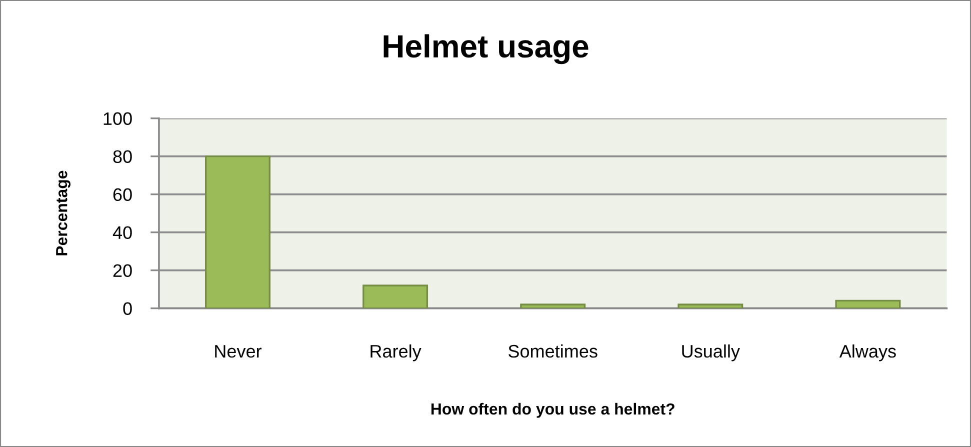 This screenshot has height=447, width=971. I want to click on y-tick-label: 100, so click(118, 119).